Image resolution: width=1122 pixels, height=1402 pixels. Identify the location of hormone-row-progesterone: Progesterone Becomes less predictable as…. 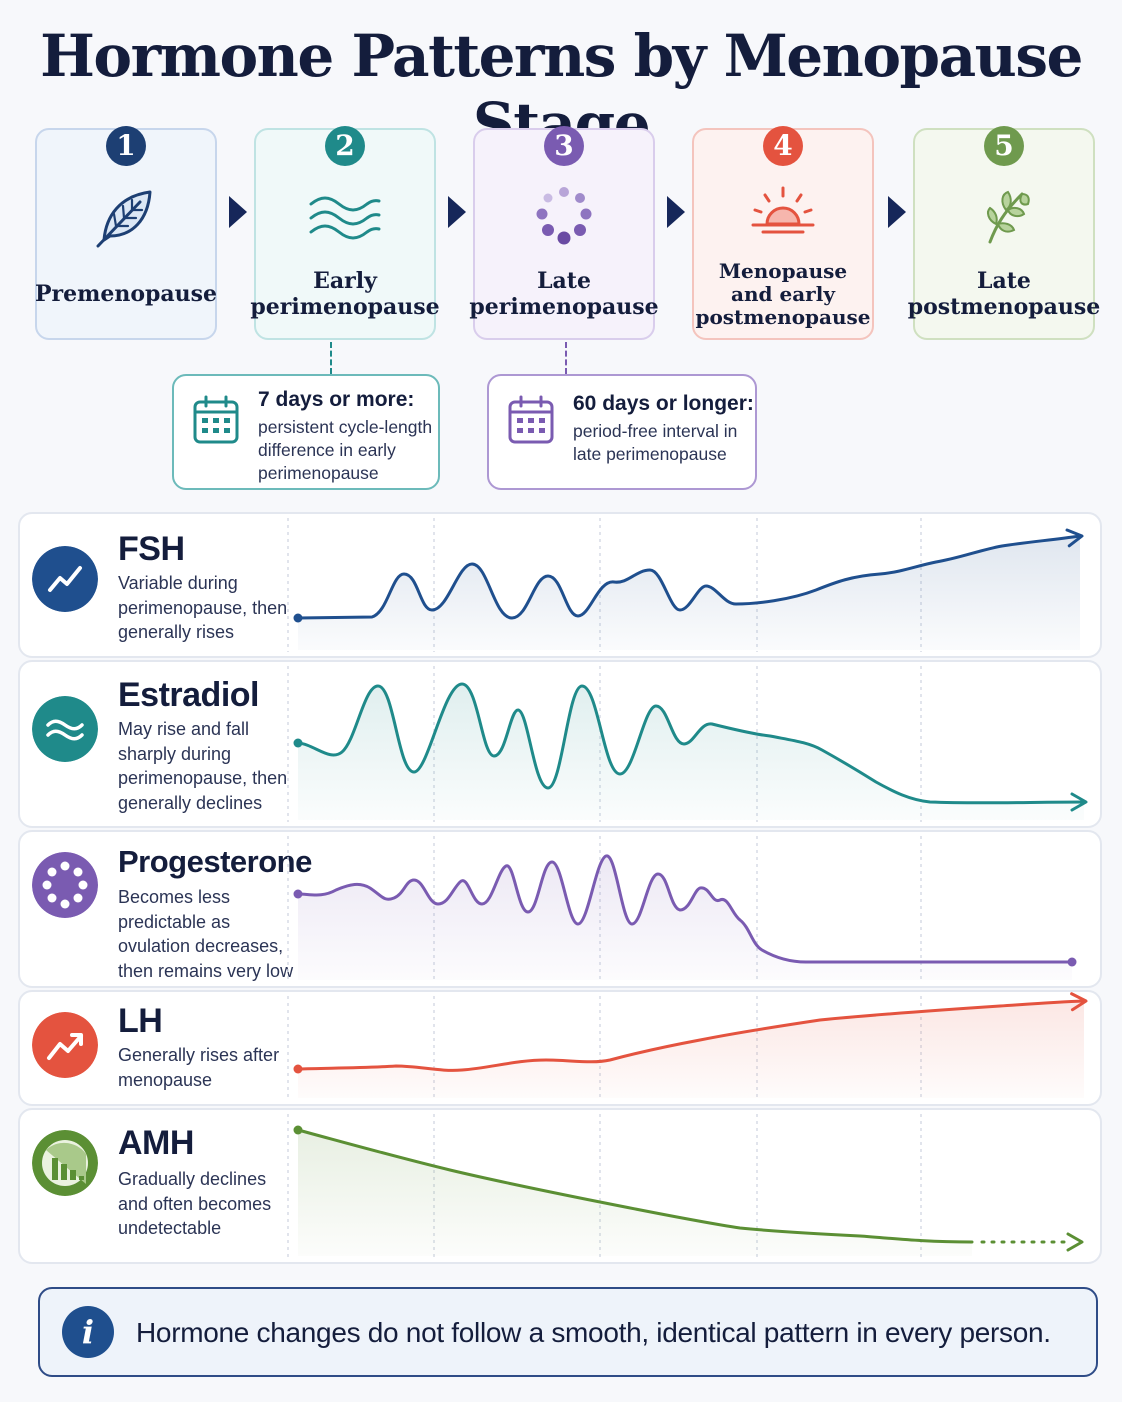
(560, 909).